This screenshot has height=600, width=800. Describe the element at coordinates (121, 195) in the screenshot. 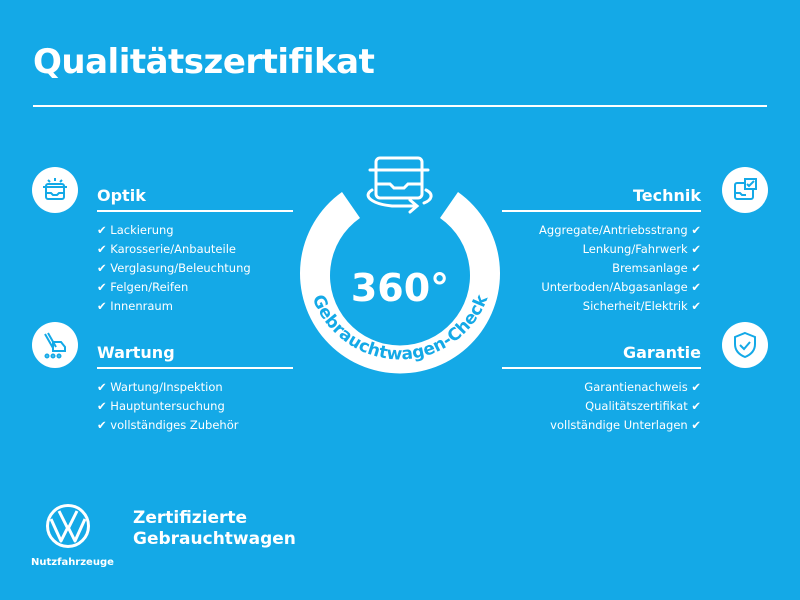

I see `section-heading-optik: Optik` at that location.